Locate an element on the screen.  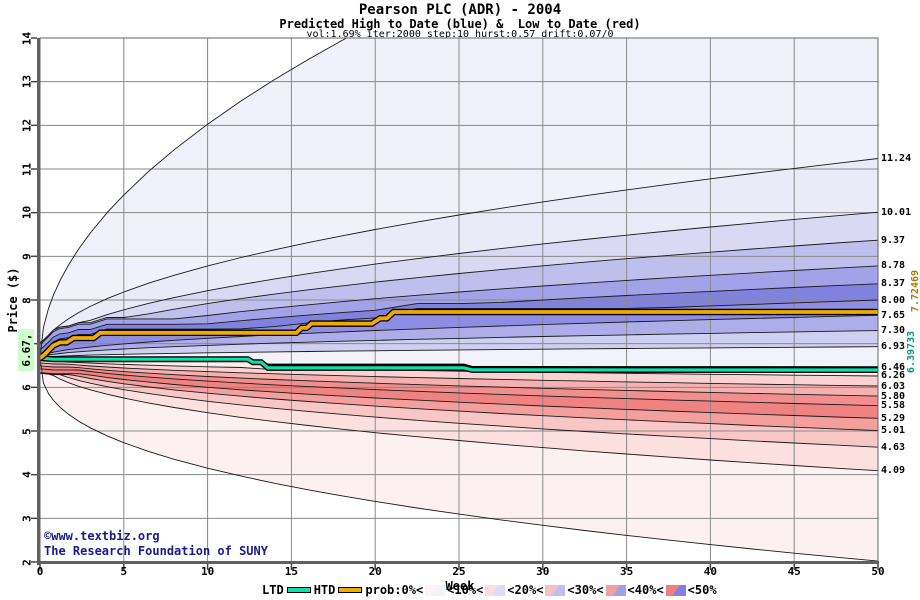
right-price-label: 11.24 is located at coordinates (896, 159).